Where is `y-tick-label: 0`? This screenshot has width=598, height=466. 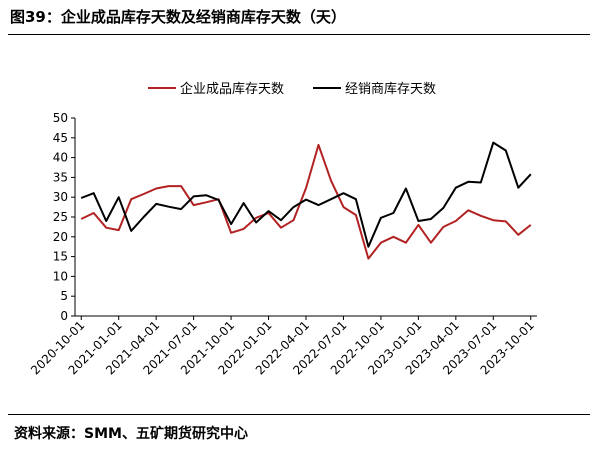 y-tick-label: 0 is located at coordinates (64, 316).